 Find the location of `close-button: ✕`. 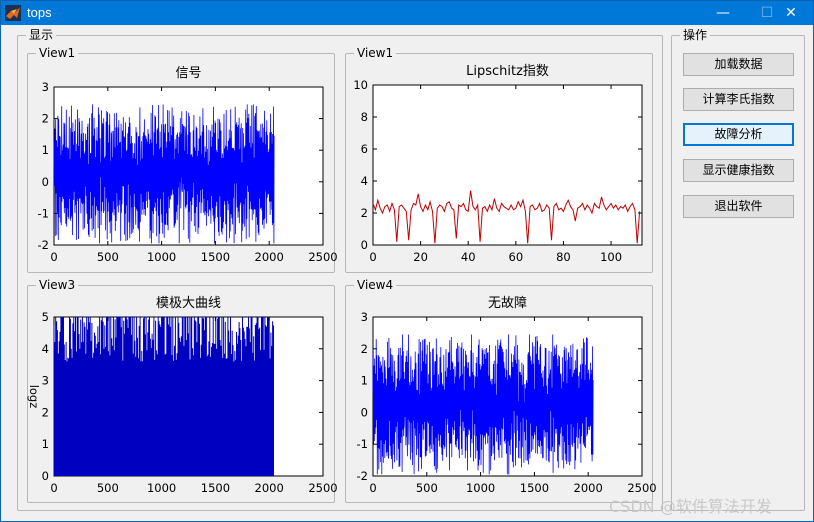

close-button: ✕ is located at coordinates (791, 13).